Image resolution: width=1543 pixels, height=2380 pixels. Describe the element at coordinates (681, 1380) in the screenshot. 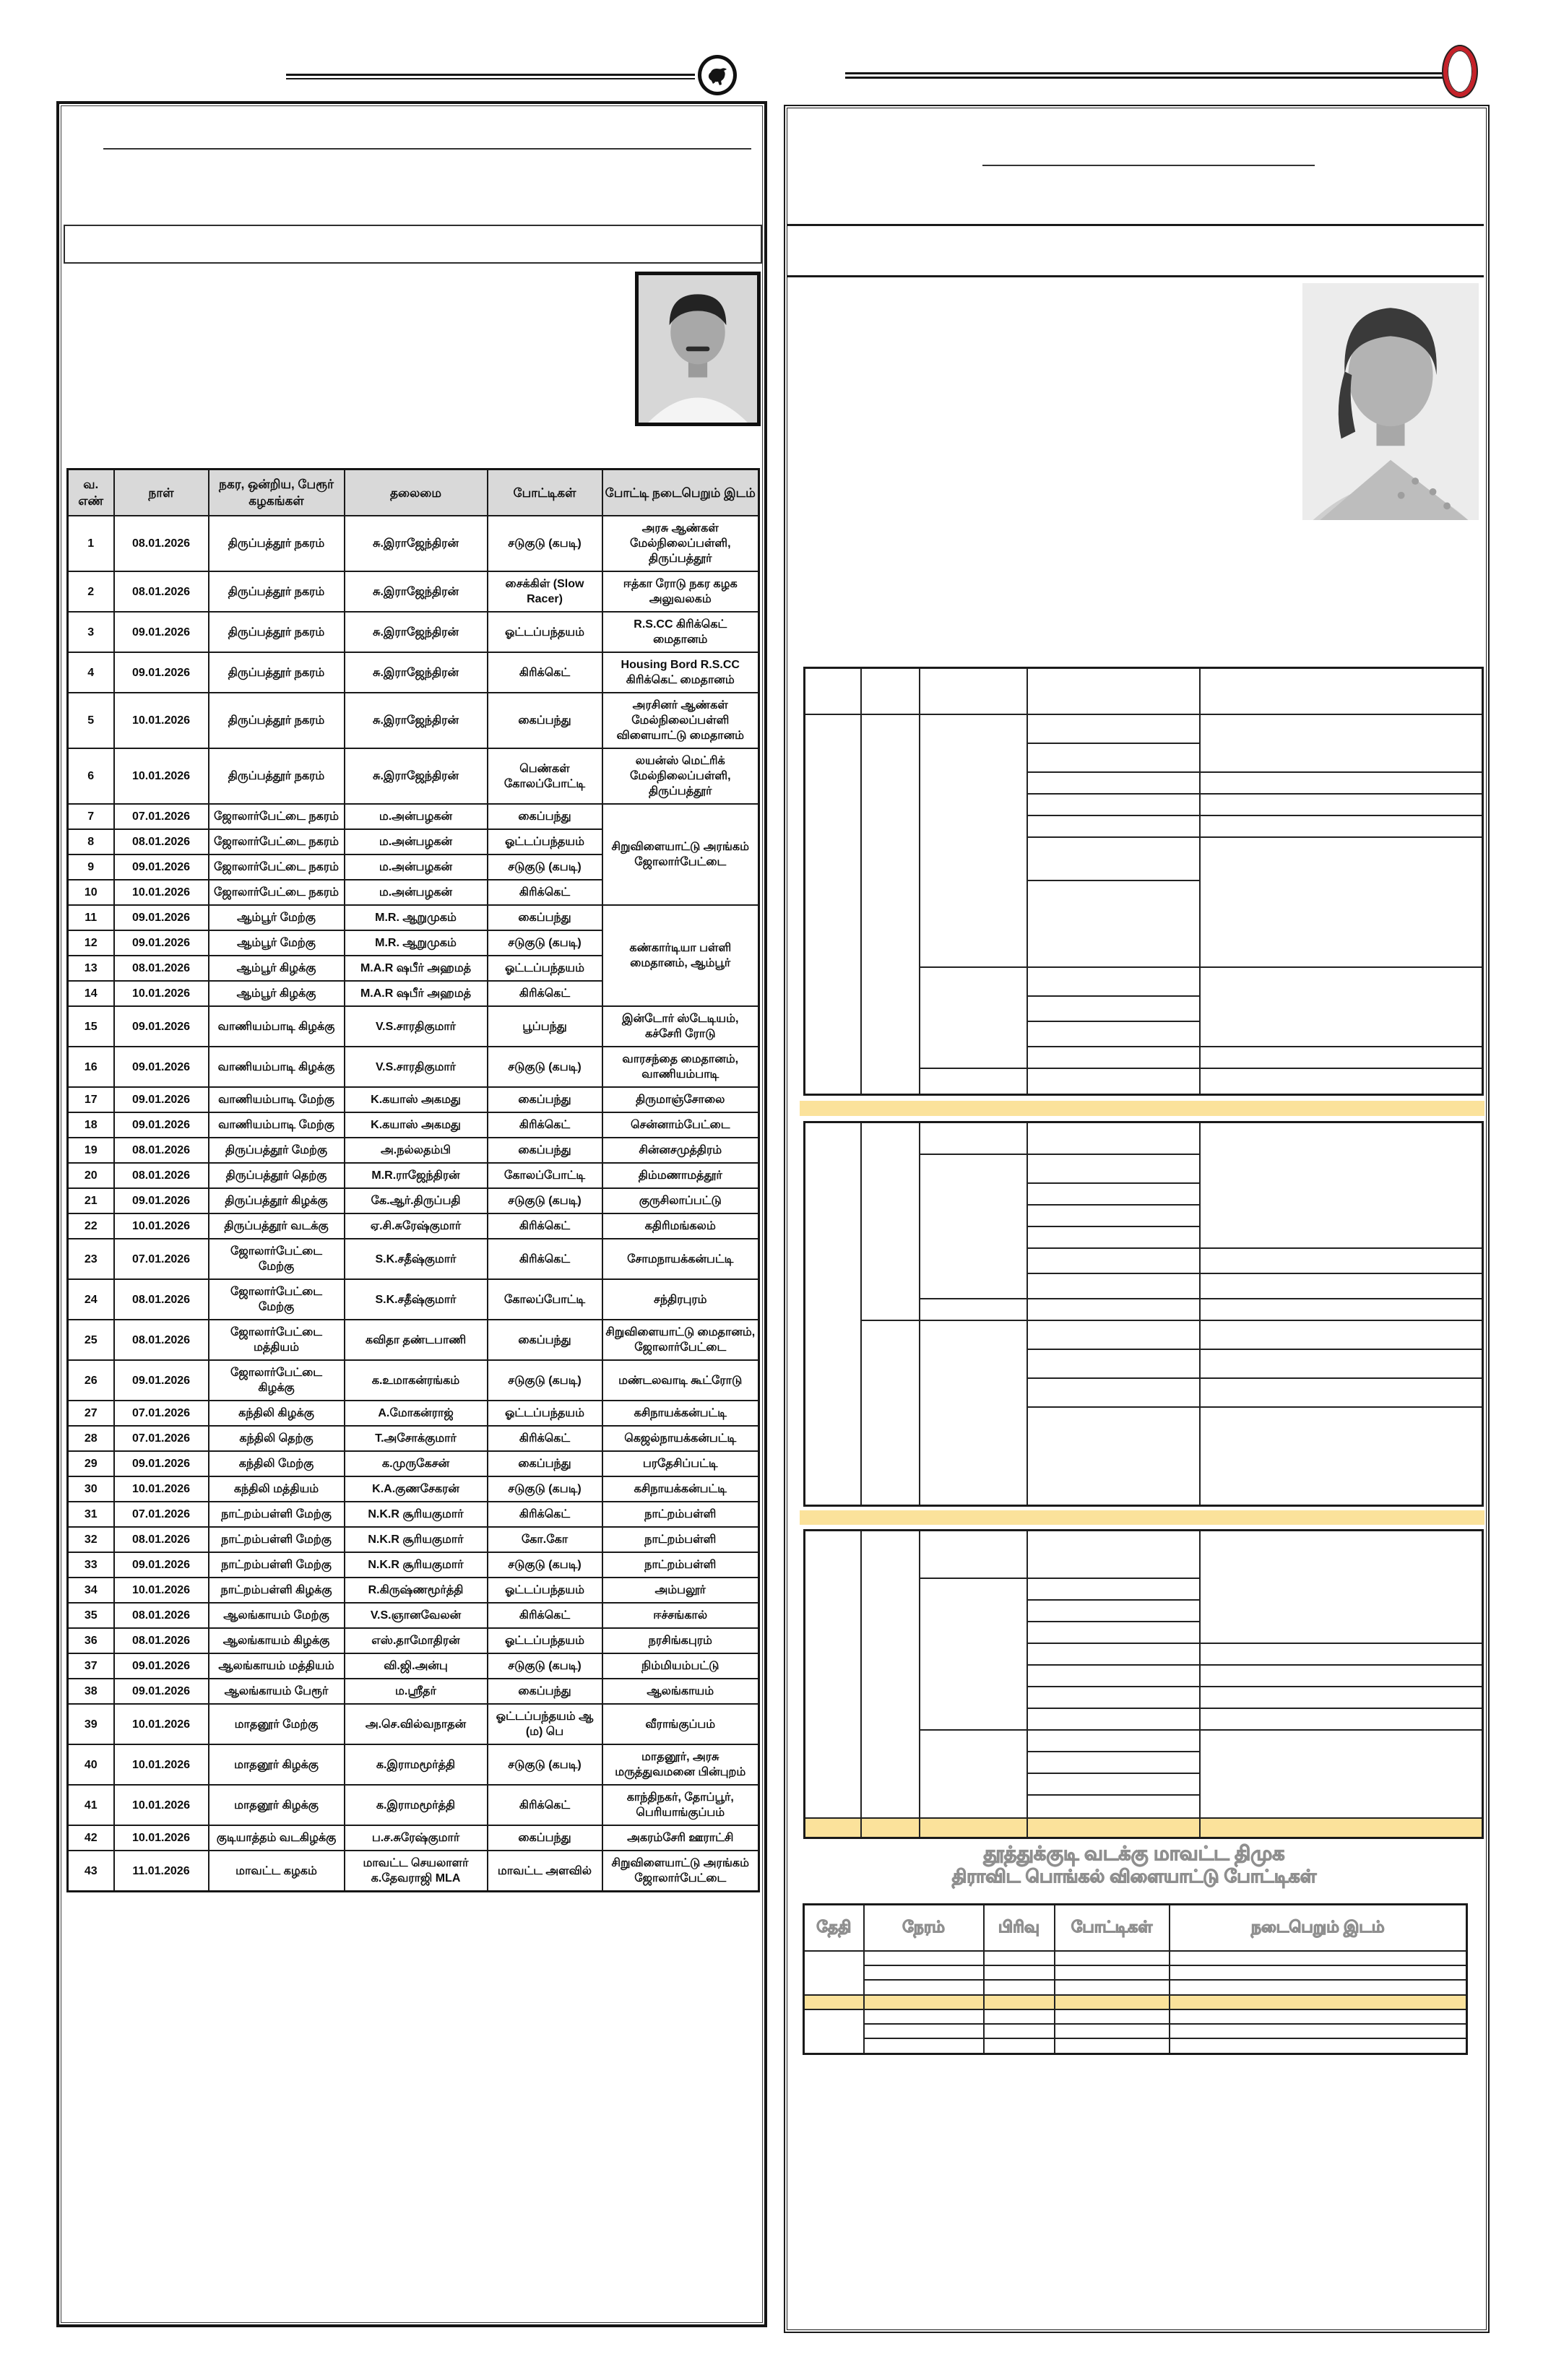

I see `venue-cell: மண்டலவாடி கூட்ரோடு` at that location.